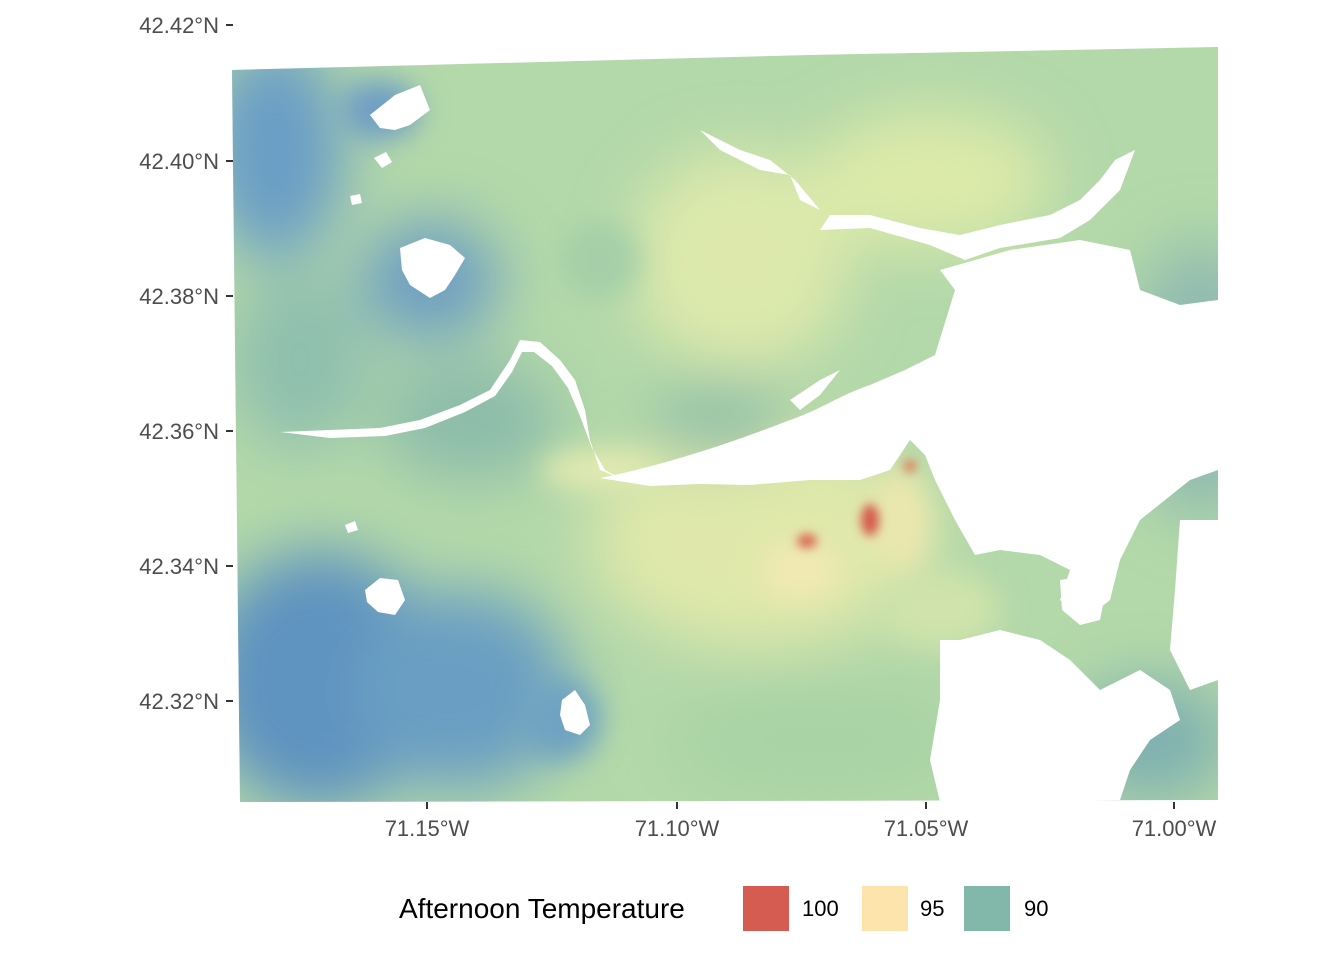 The height and width of the screenshot is (960, 1344). Describe the element at coordinates (432, 268) in the screenshot. I see `lake-fresh-pond` at that location.